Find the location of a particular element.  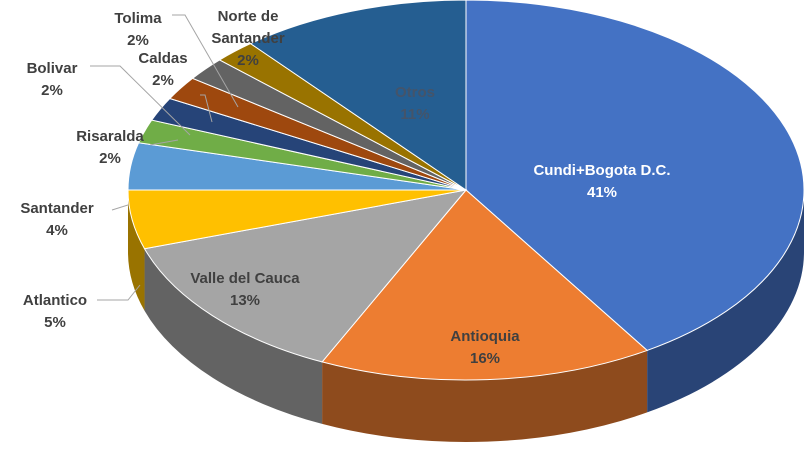

data-label: Norte de Santander 2% is located at coordinates (248, 39).